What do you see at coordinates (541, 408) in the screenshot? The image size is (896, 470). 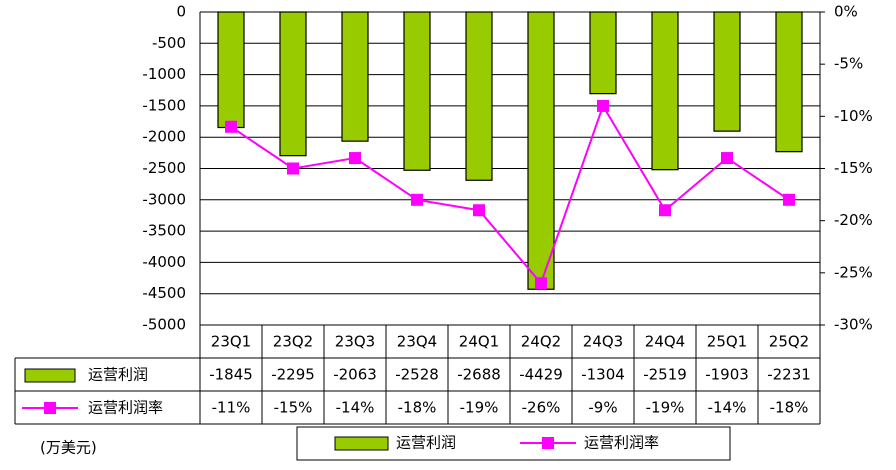 I see `table-value: -26%` at bounding box center [541, 408].